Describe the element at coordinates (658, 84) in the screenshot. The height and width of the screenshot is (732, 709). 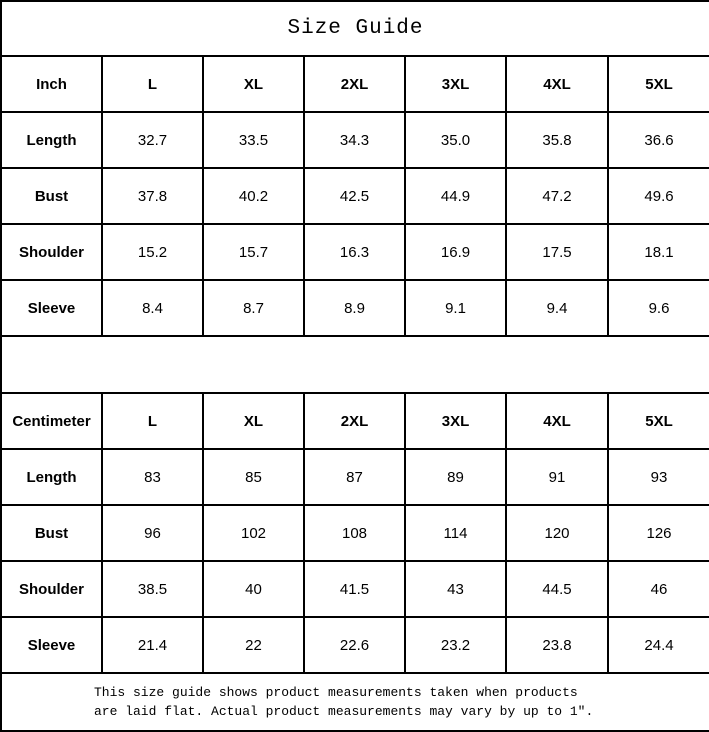
I see `inch-size-header-5xl: 5XL` at that location.